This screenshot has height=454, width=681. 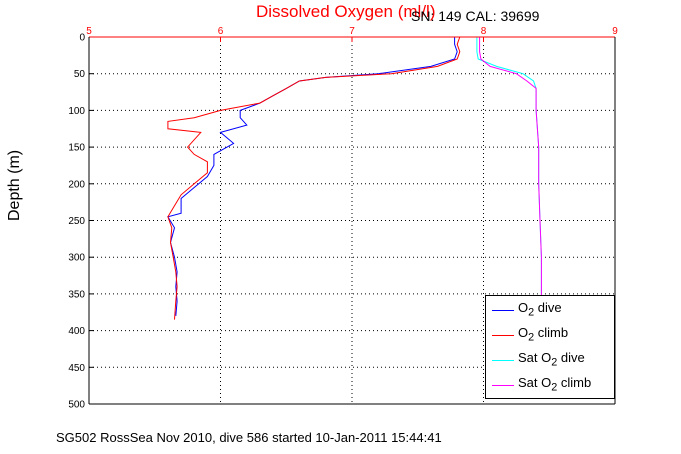 What do you see at coordinates (76, 221) in the screenshot?
I see `y-tick-label: 250` at bounding box center [76, 221].